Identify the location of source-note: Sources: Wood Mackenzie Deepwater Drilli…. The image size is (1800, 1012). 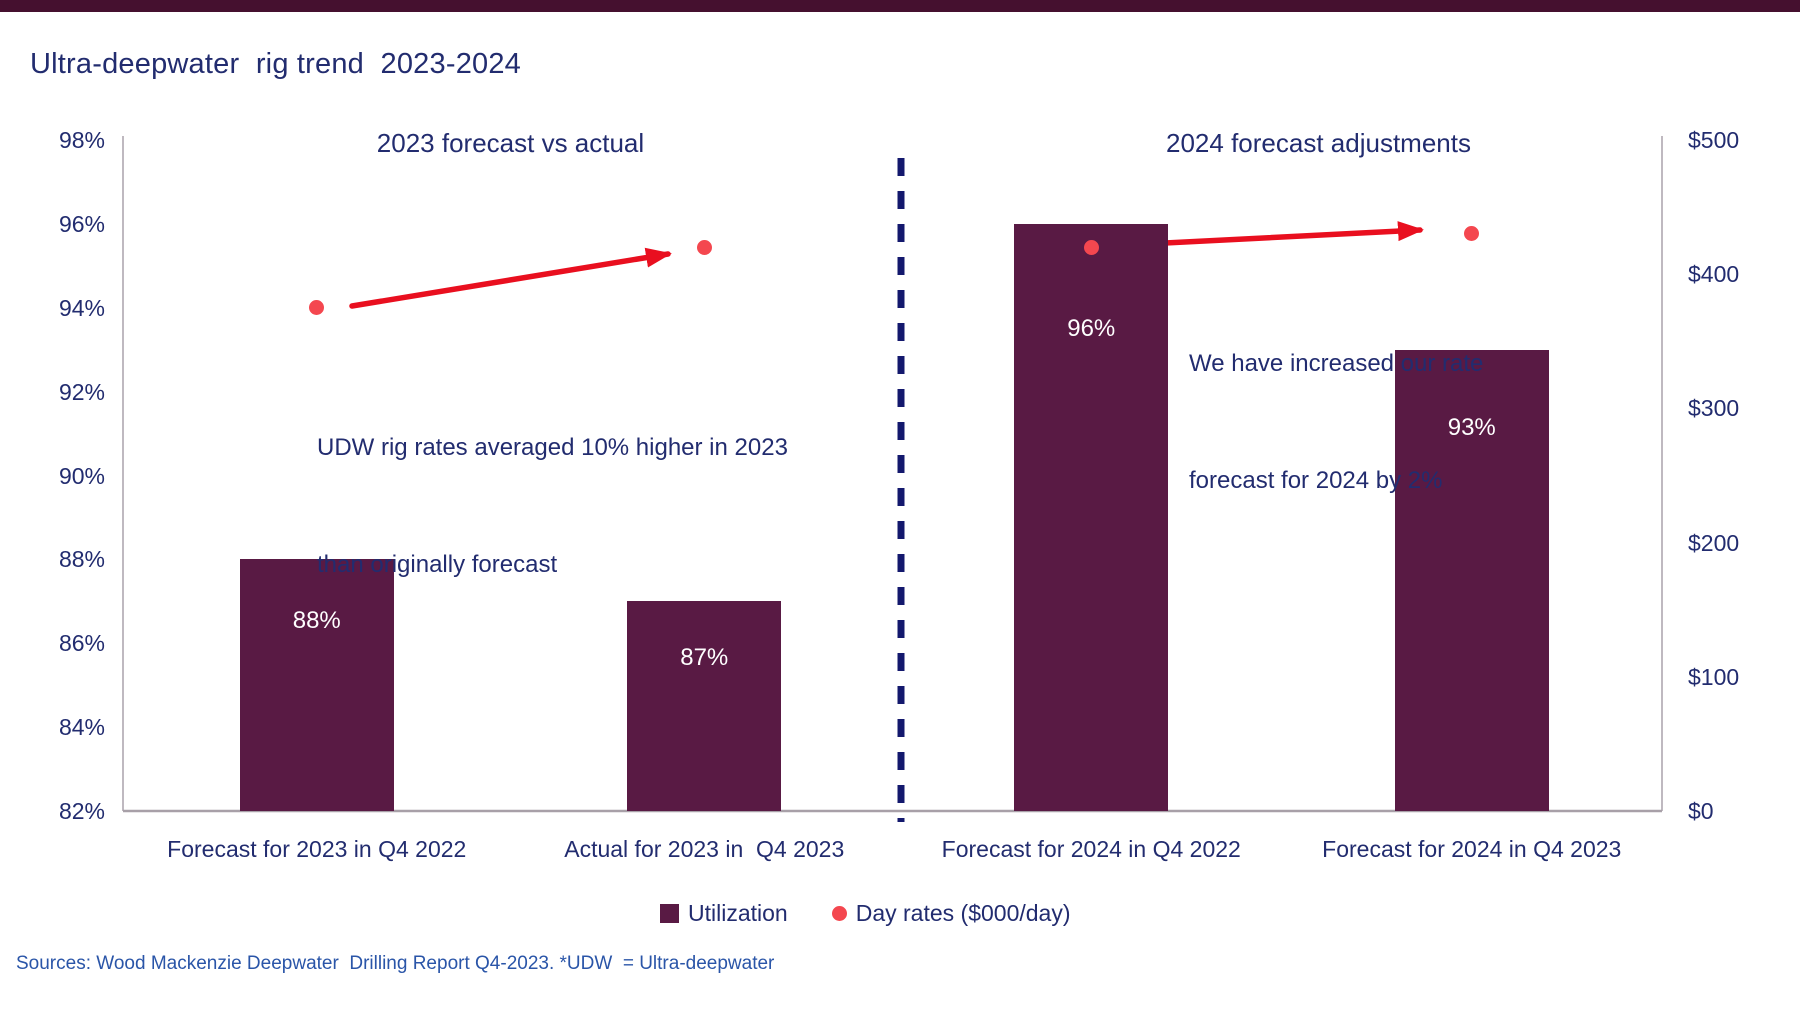
(395, 963).